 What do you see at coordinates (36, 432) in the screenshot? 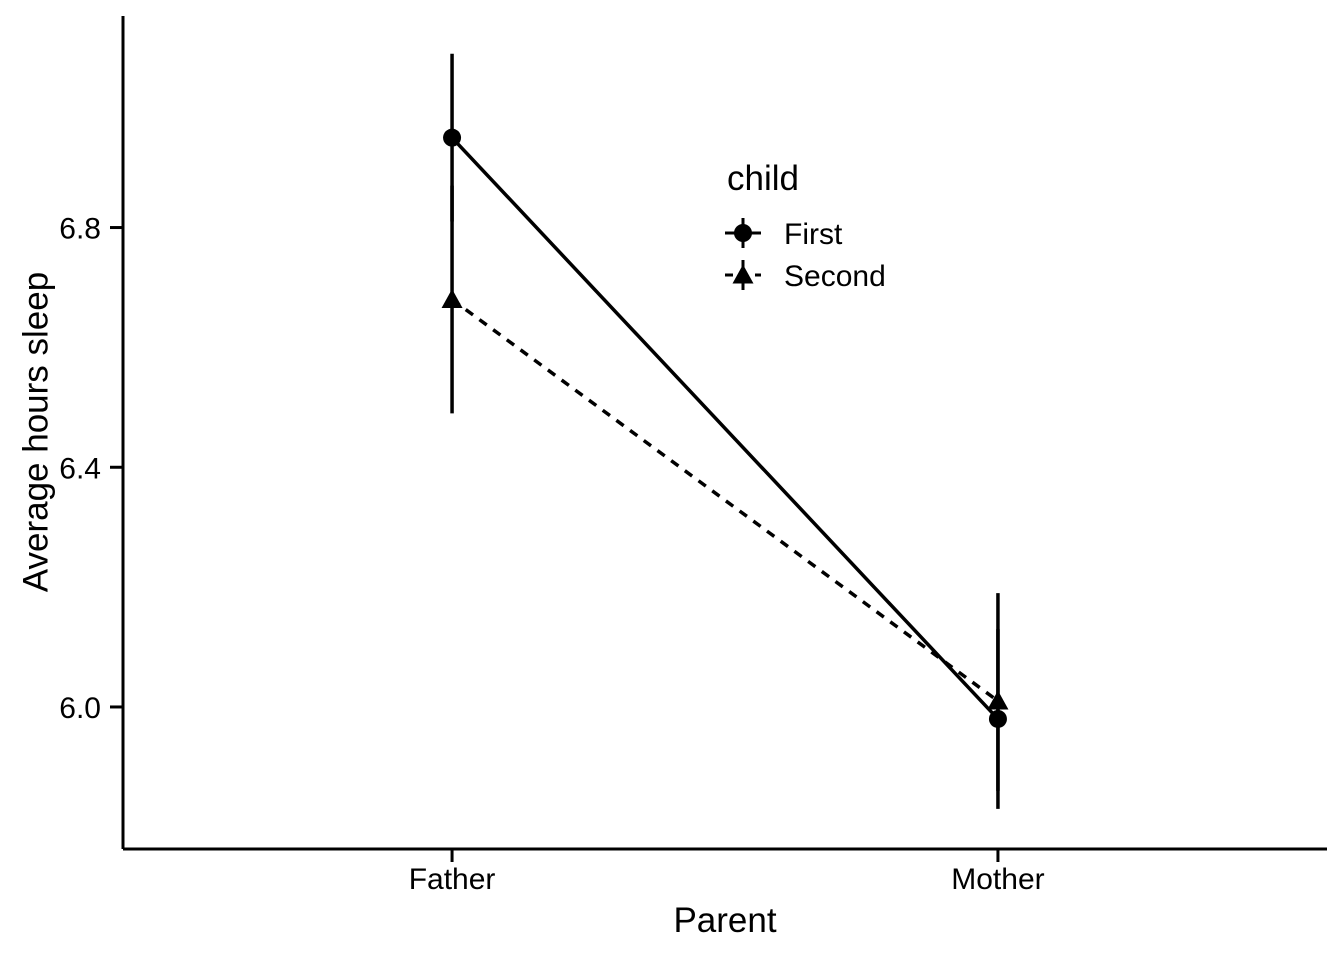
I see `y-axis-title: Average hours sleep` at bounding box center [36, 432].